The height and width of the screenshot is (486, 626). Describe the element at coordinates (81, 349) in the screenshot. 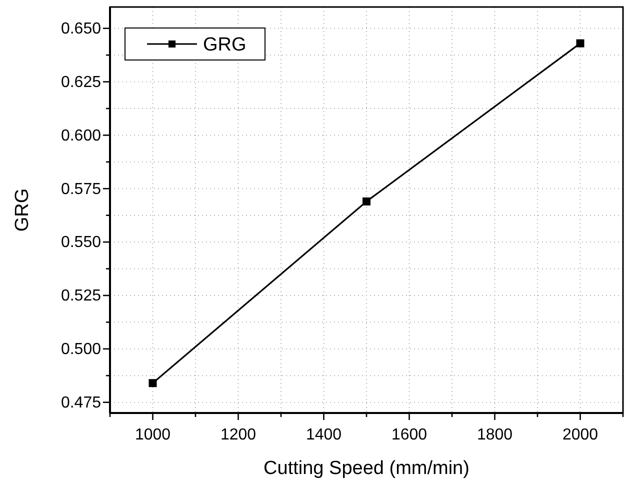

I see `y-tick-label: 0.500` at that location.